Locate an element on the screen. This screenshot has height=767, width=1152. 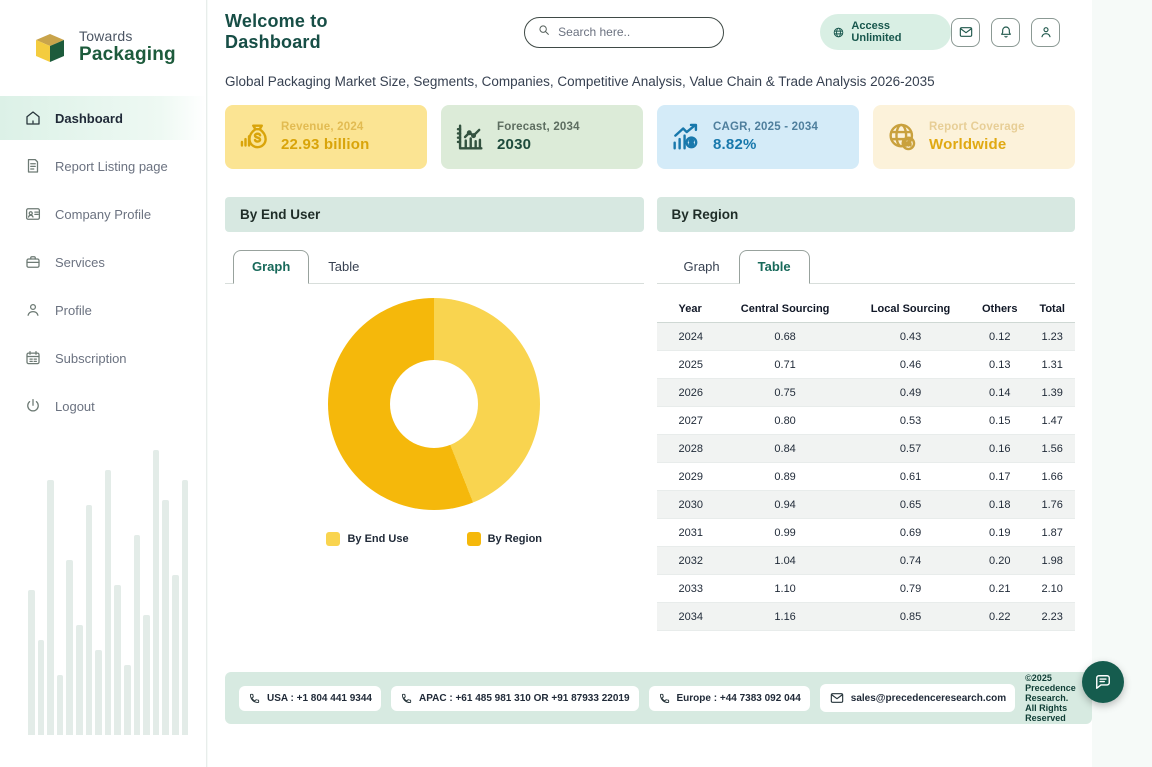
table-cell: 0.65 is located at coordinates (910, 504).